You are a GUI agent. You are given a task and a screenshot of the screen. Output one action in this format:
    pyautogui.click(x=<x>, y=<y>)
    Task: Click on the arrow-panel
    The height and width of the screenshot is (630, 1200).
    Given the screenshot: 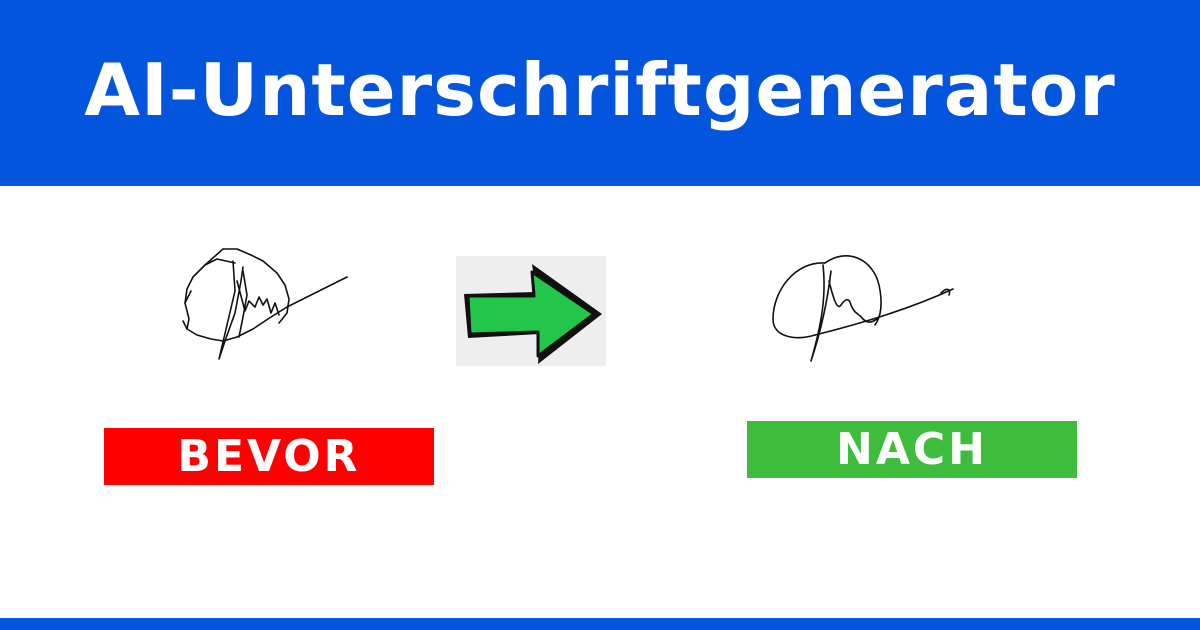 What is the action you would take?
    pyautogui.click(x=531, y=311)
    